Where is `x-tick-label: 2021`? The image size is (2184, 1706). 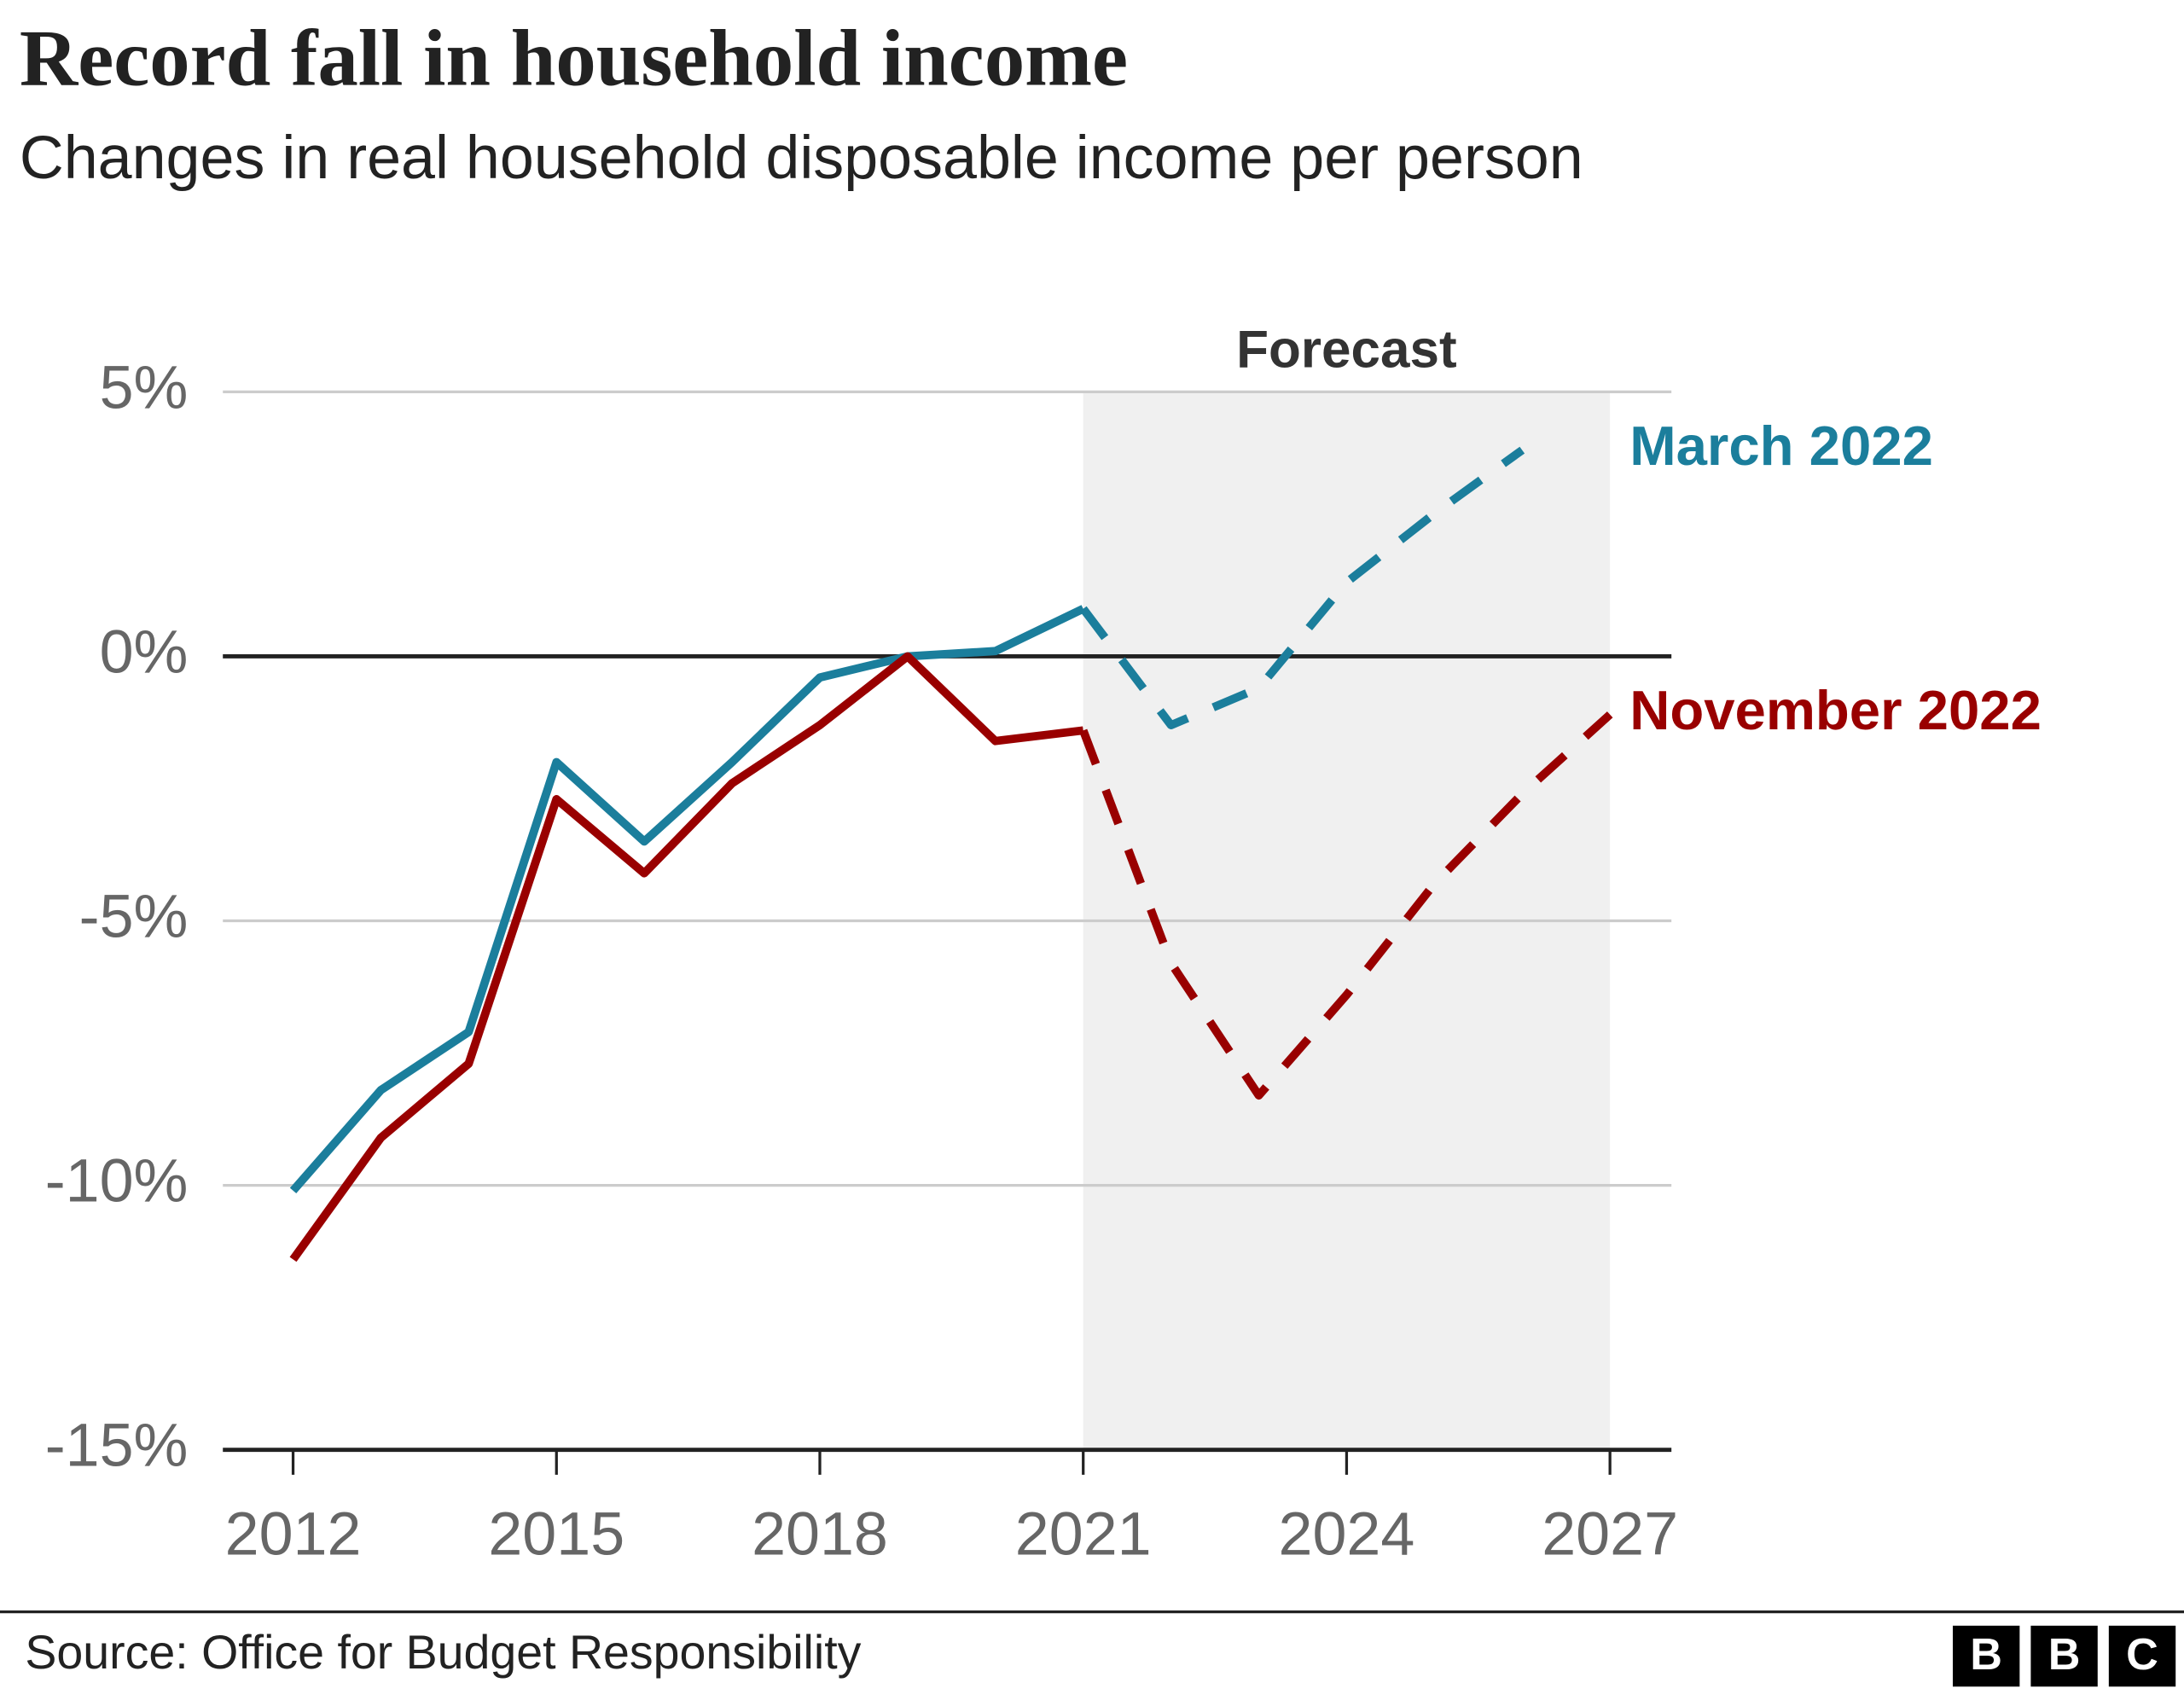 x-tick-label: 2021 is located at coordinates (1084, 1534).